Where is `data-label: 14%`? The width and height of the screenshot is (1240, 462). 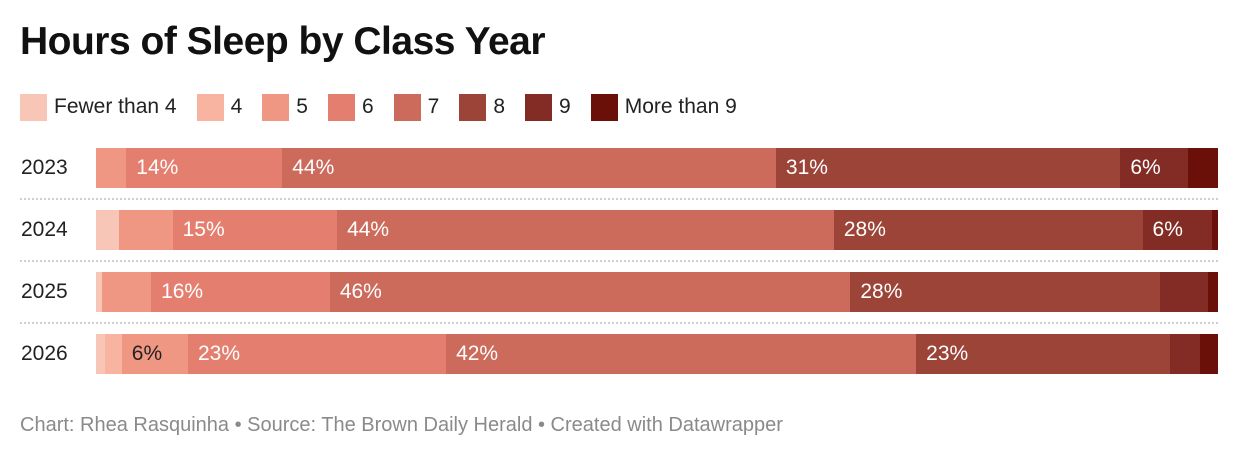 data-label: 14% is located at coordinates (157, 167).